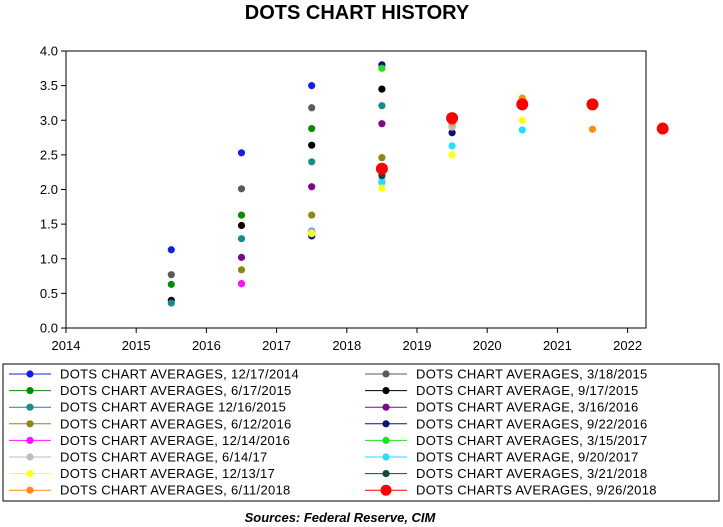 The height and width of the screenshot is (527, 723). What do you see at coordinates (49, 293) in the screenshot?
I see `y-tick-label: 0.5` at bounding box center [49, 293].